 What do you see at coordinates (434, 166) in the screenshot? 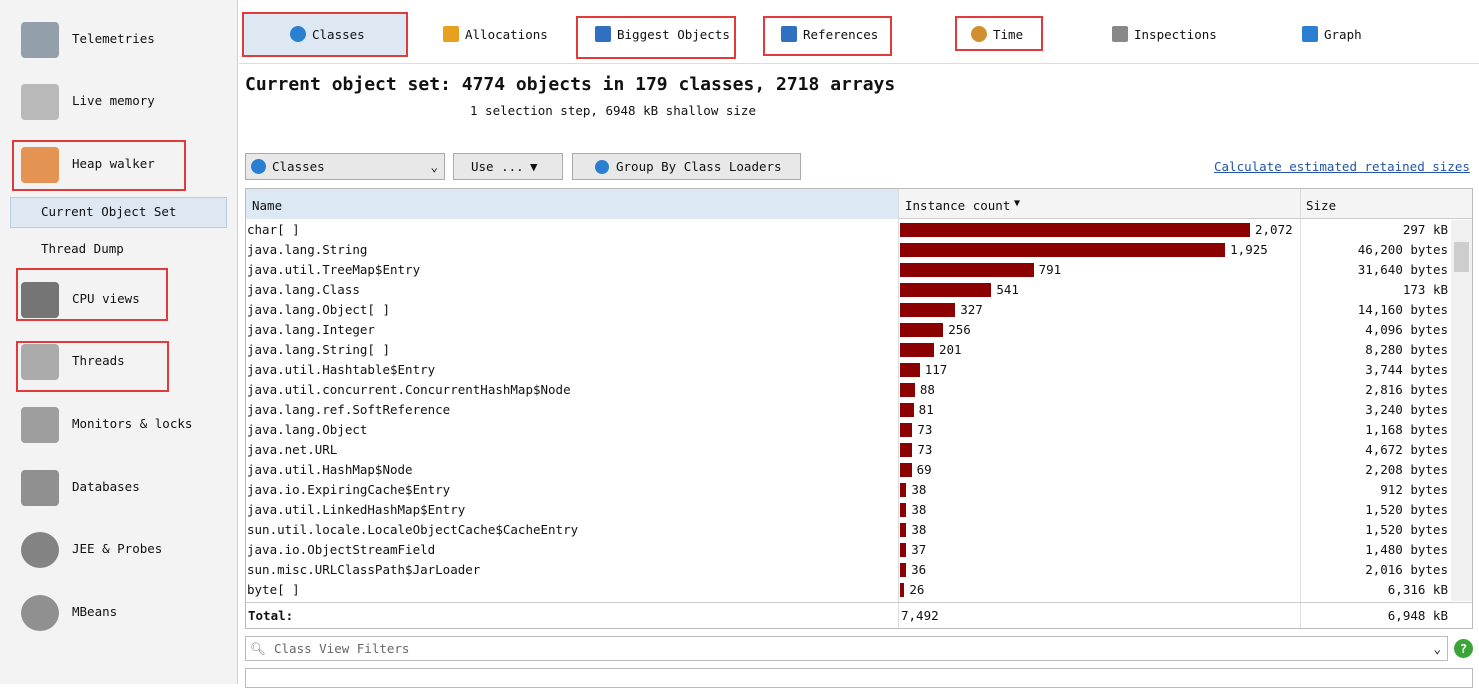
I see `arrow: ⌄` at bounding box center [434, 166].